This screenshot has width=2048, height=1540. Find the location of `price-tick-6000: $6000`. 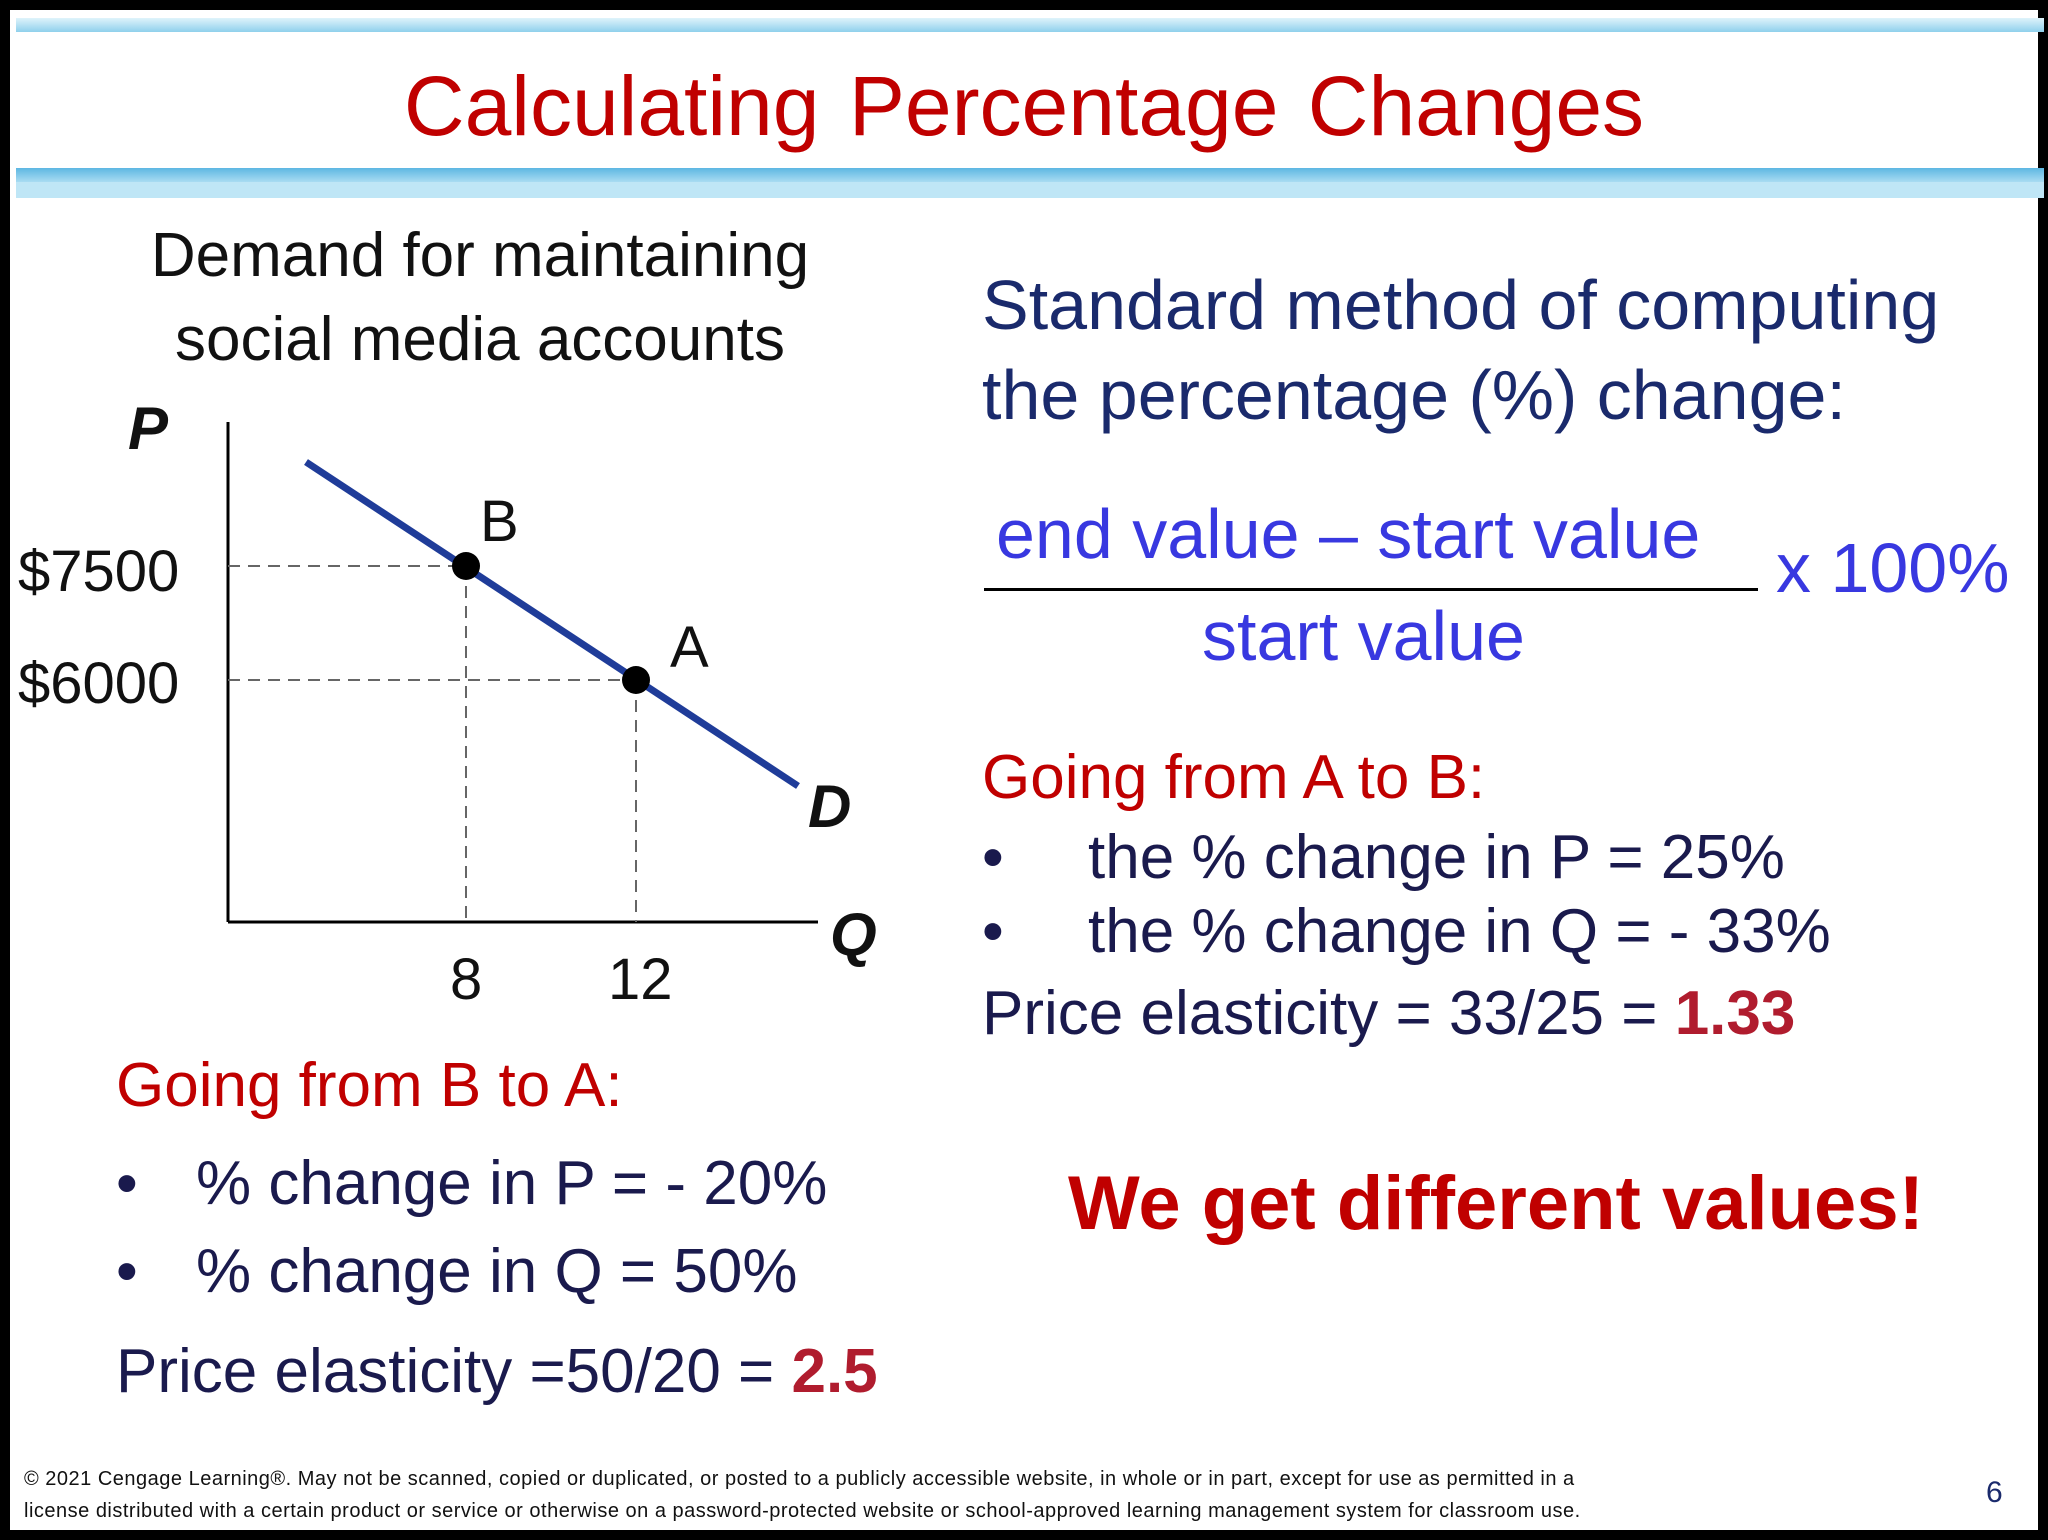

price-tick-6000: $6000 is located at coordinates (99, 683).